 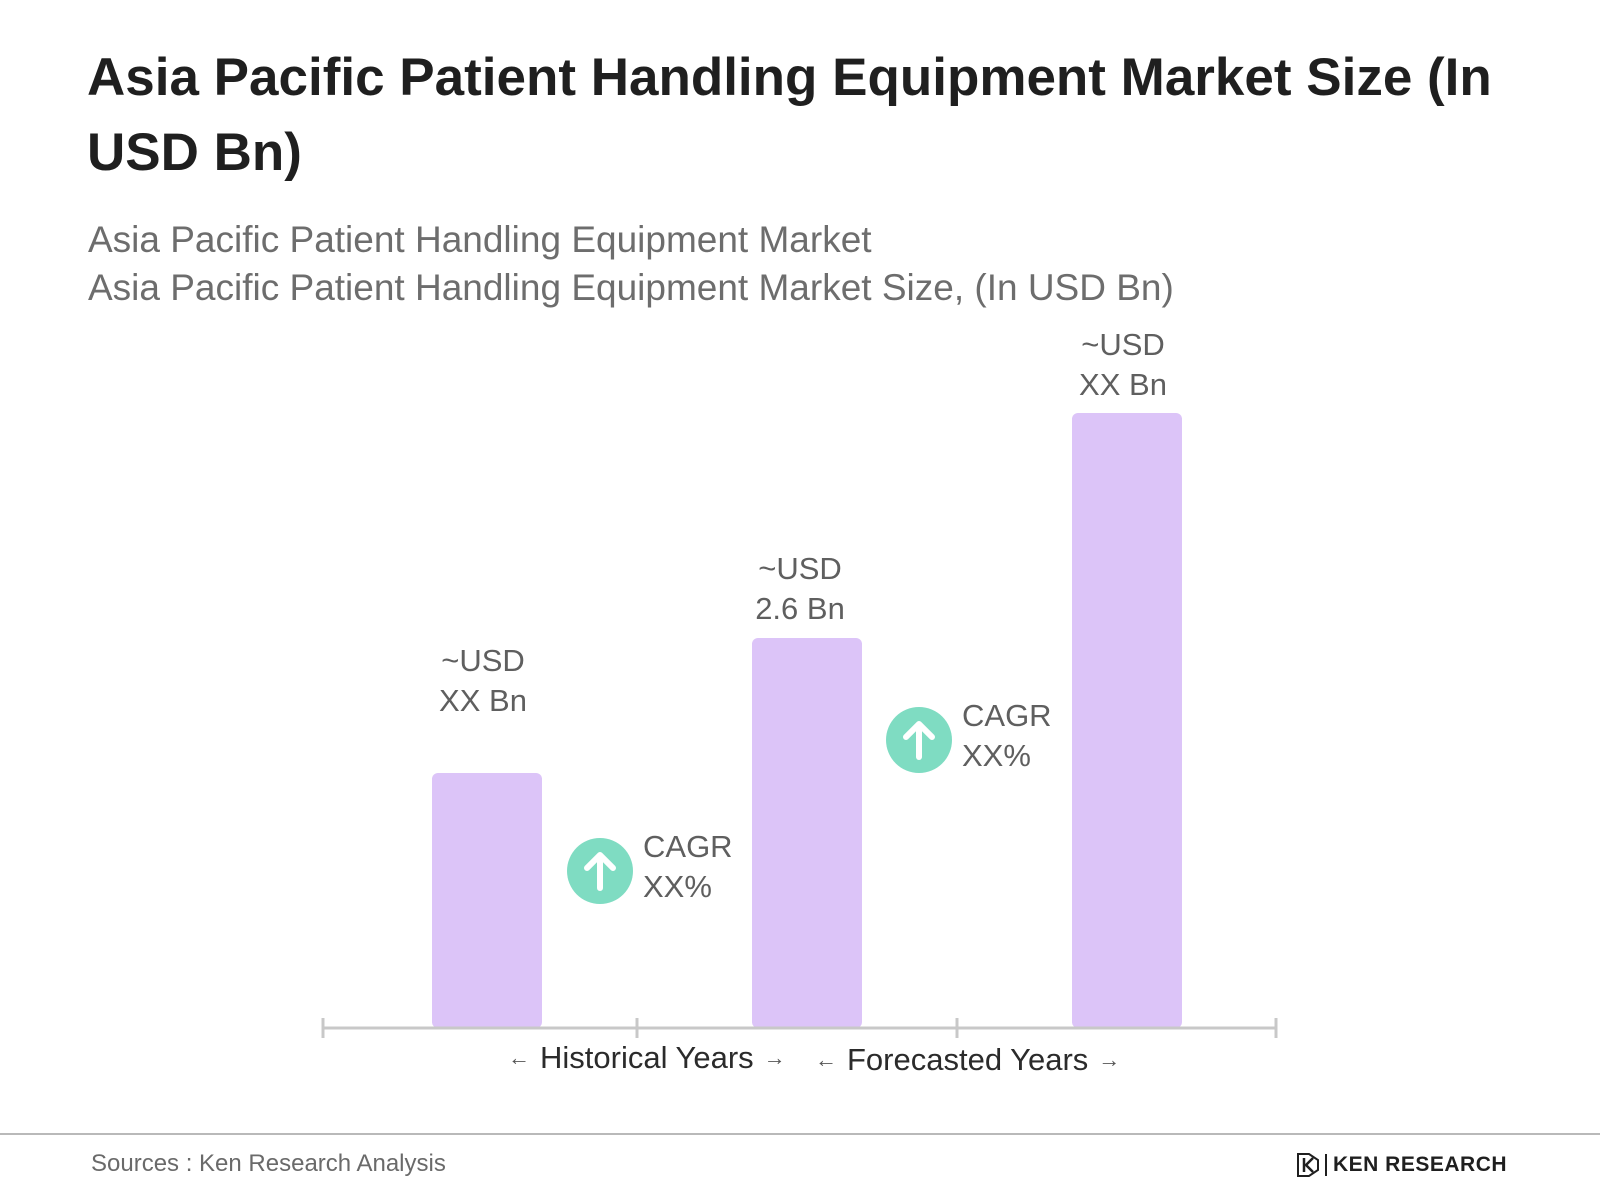 I want to click on historical-years-label: ← Historical Years →, so click(x=647, y=1058).